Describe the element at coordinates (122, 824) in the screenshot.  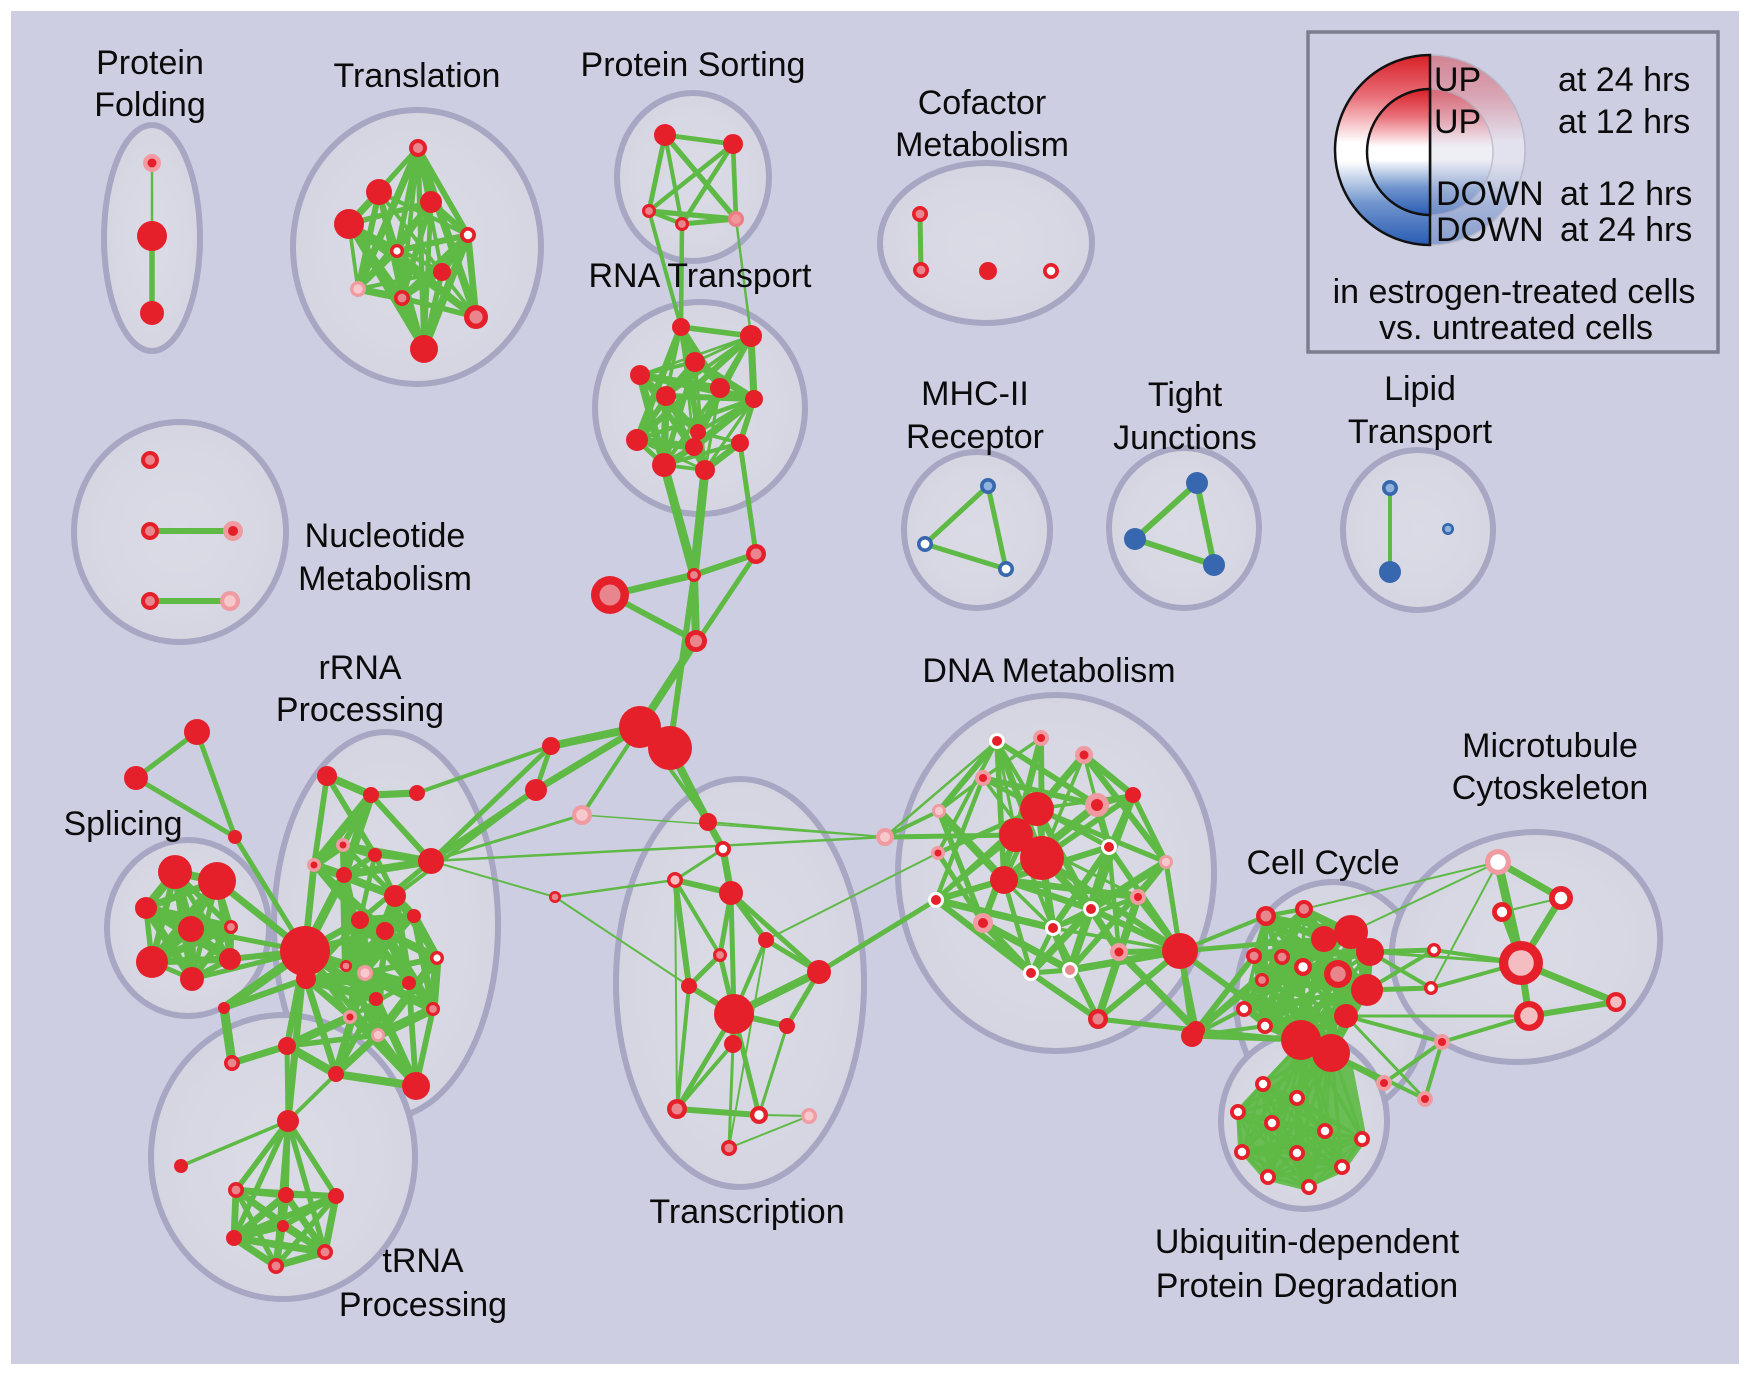
I see `svg-text: Splicing` at that location.